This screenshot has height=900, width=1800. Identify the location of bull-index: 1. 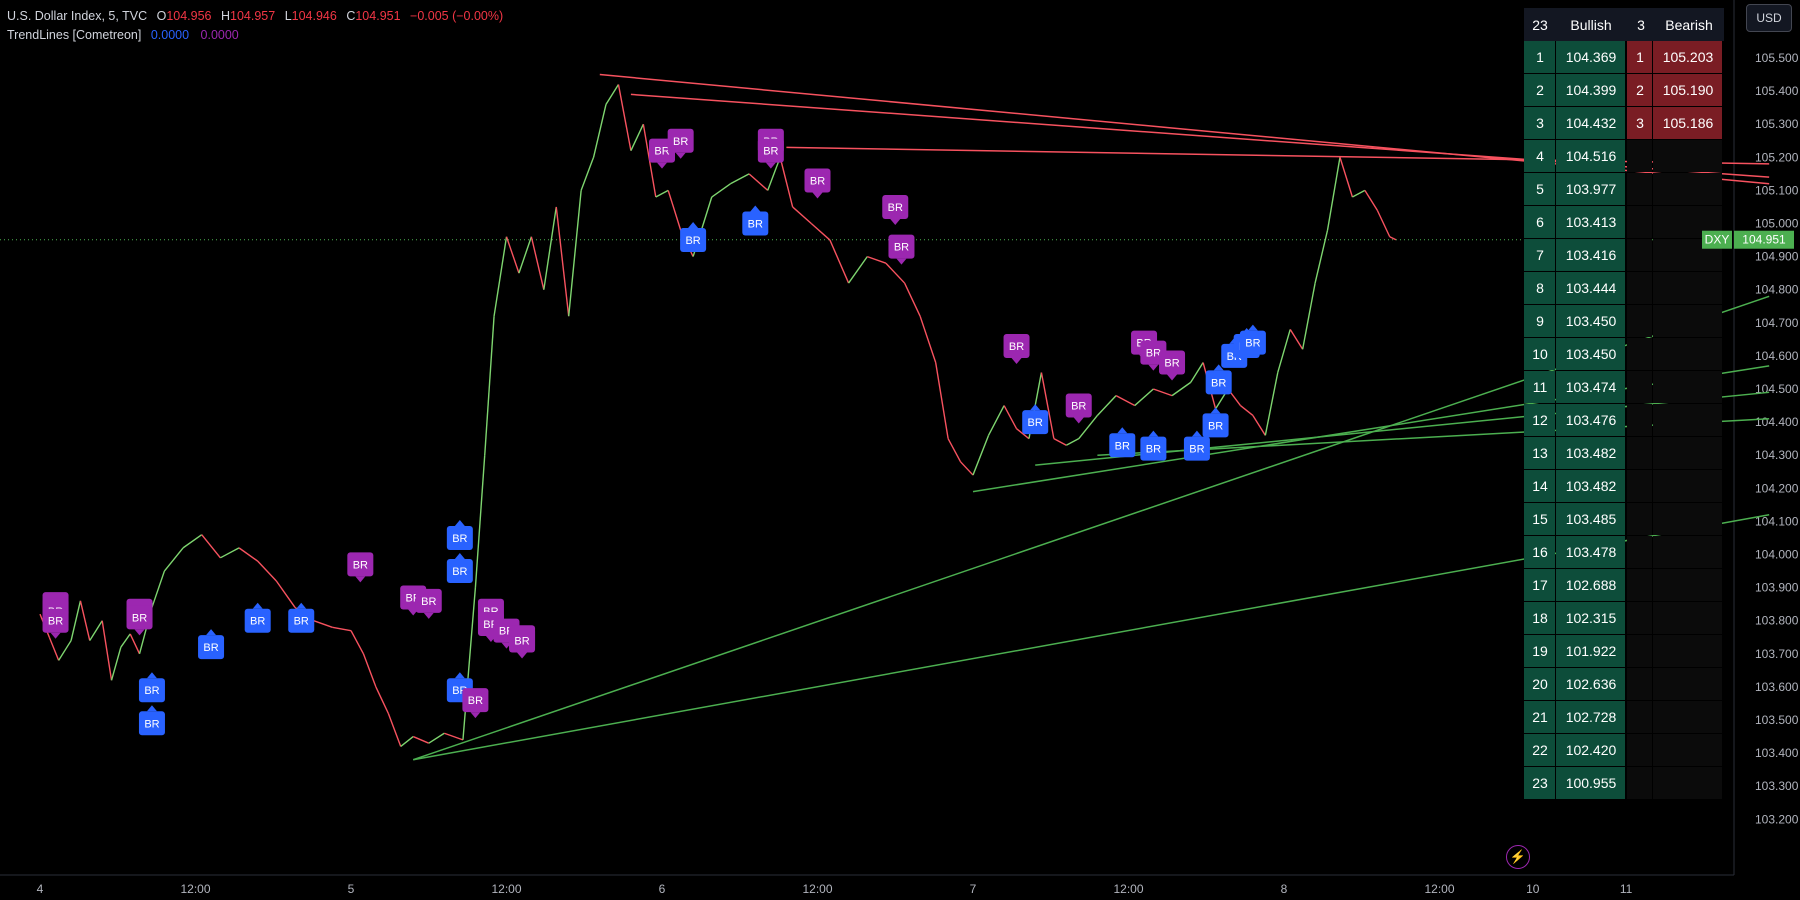
(1540, 57).